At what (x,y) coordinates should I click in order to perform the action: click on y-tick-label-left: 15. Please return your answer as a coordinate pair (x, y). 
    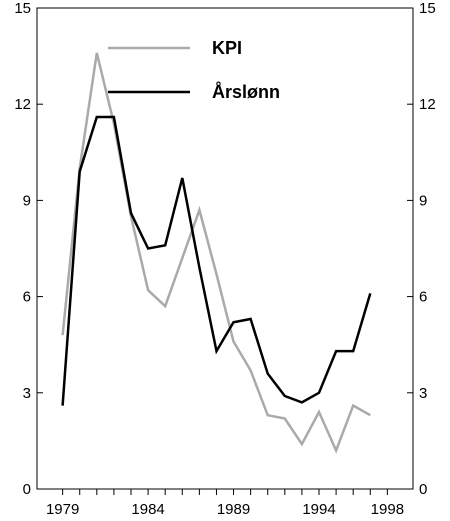
    Looking at the image, I should click on (22, 8).